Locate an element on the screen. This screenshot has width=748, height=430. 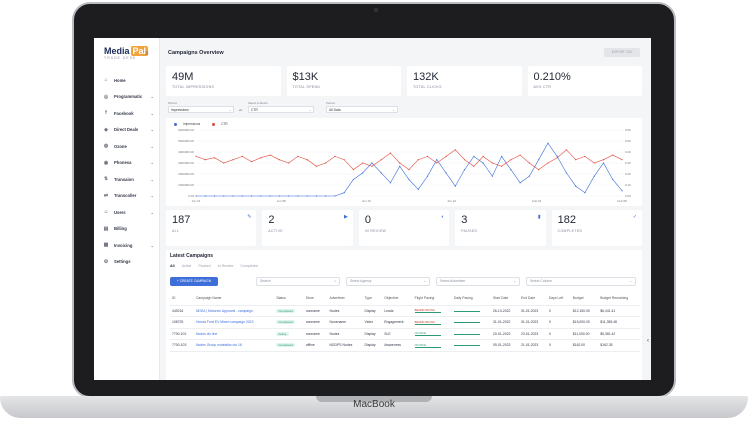
column-header: Days Left is located at coordinates (558, 299).